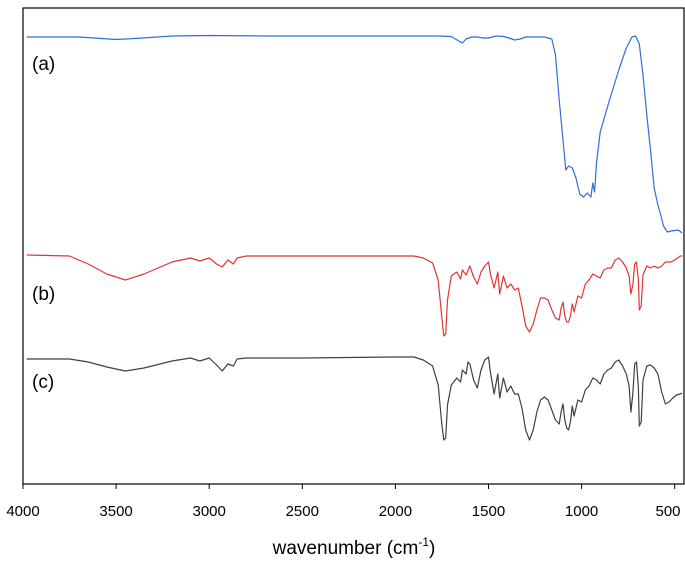 This screenshot has width=685, height=567. Describe the element at coordinates (354, 547) in the screenshot. I see `x-axis-title: wavenumber (cm-1)` at that location.